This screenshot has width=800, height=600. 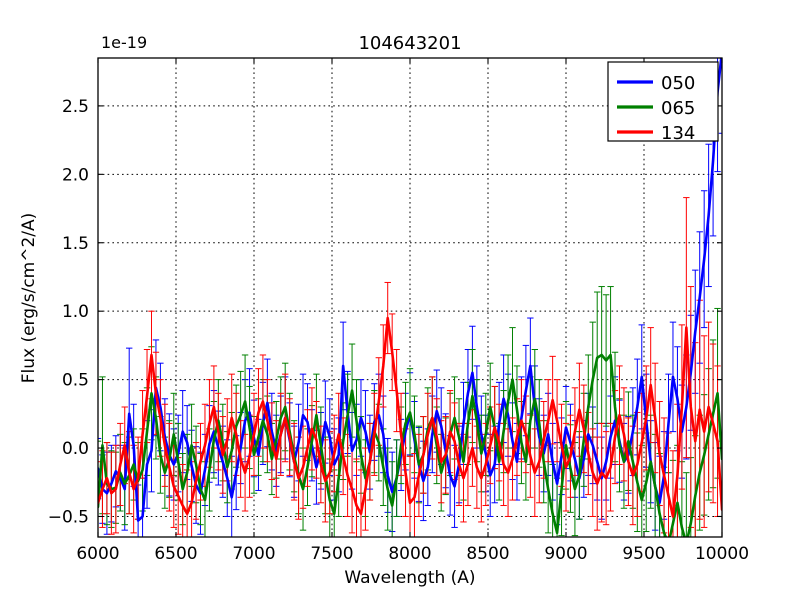 I want to click on legend-entries: 050 065 134, so click(x=656, y=108).